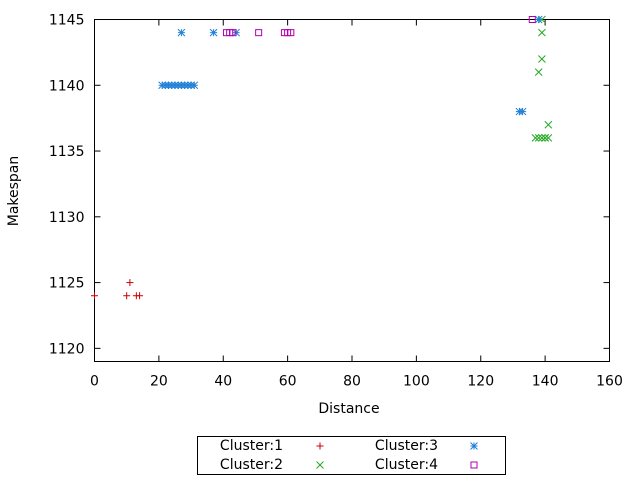  What do you see at coordinates (67, 21) in the screenshot?
I see `y-tick-label: 1145` at bounding box center [67, 21].